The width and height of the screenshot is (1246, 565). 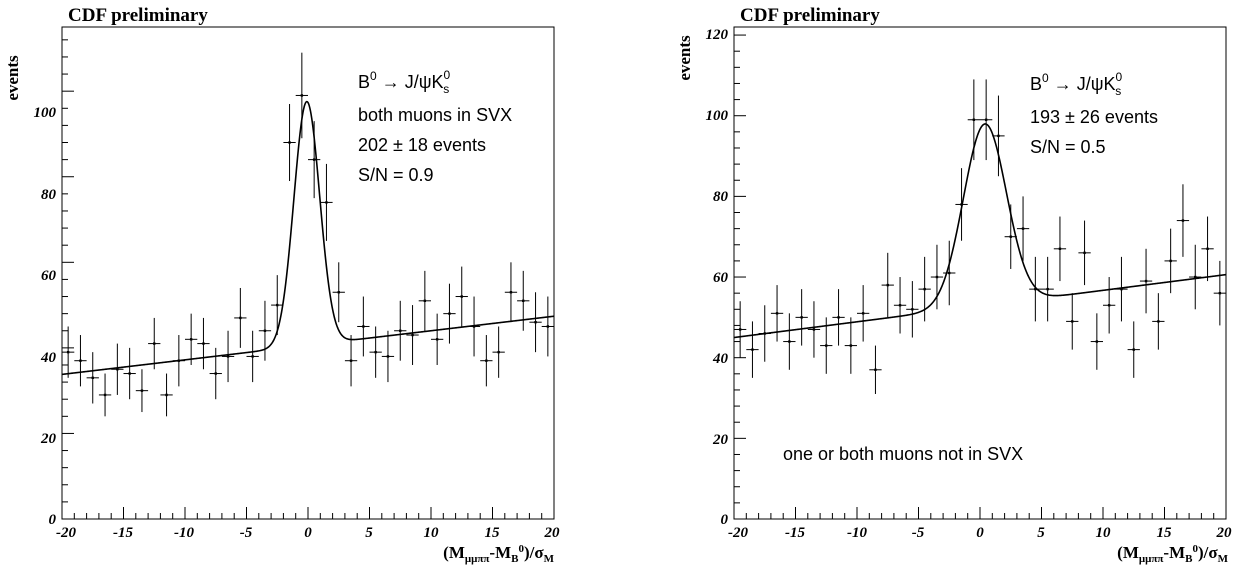 What do you see at coordinates (184, 533) in the screenshot?
I see `left-x-tick-label: -10` at bounding box center [184, 533].